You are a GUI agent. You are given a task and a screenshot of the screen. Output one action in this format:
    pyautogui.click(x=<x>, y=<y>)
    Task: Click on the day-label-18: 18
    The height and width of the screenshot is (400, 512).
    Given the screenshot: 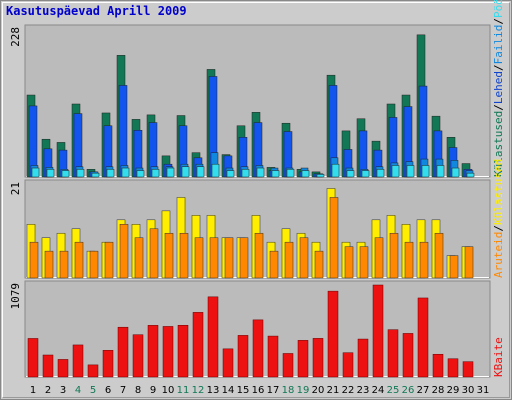 What is the action you would take?
    pyautogui.click(x=288, y=390)
    